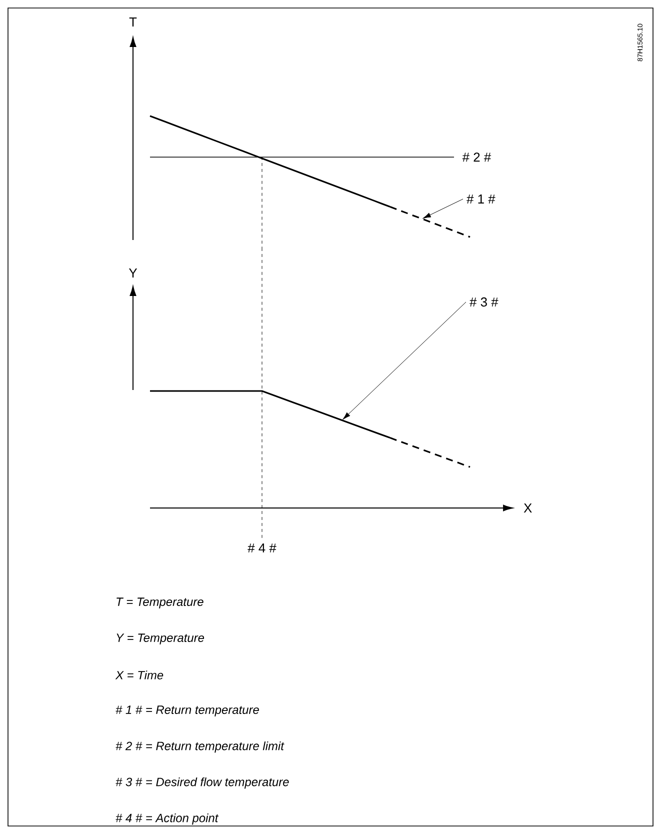 This screenshot has height=834, width=661. What do you see at coordinates (139, 675) in the screenshot?
I see `text: X = Time` at bounding box center [139, 675].